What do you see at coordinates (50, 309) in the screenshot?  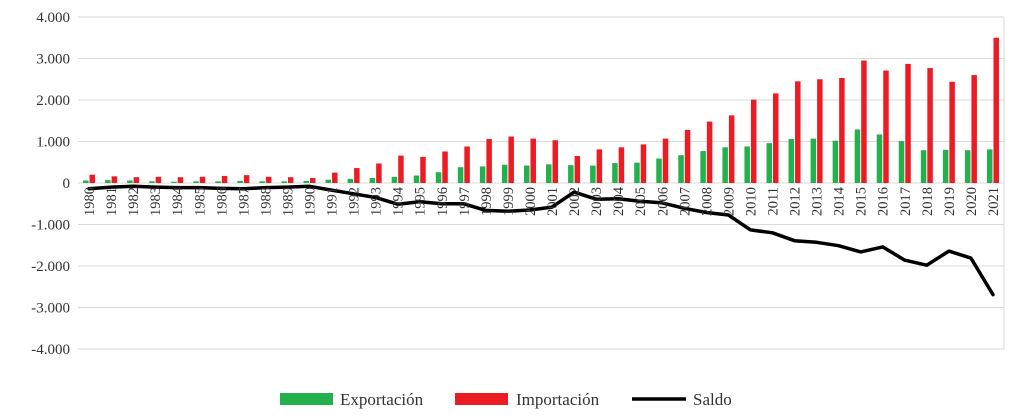 I see `y-tick-label: -3.000` at bounding box center [50, 309].